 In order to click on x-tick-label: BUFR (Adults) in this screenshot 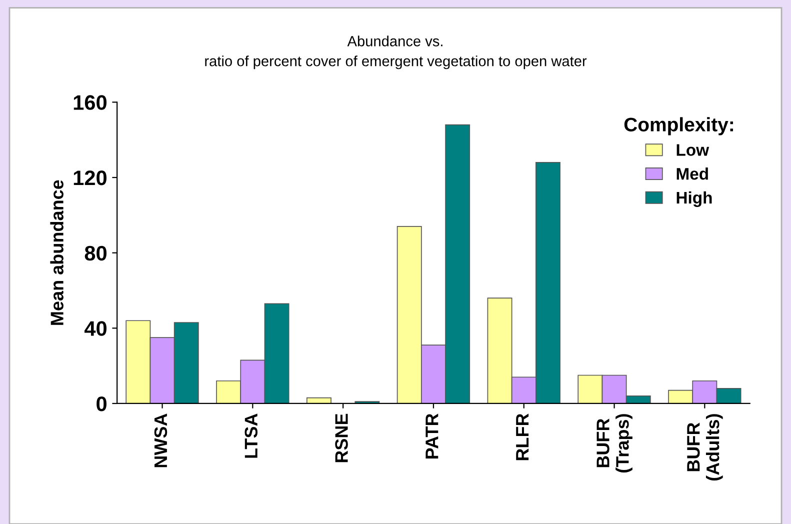, I will do `click(705, 447)`.